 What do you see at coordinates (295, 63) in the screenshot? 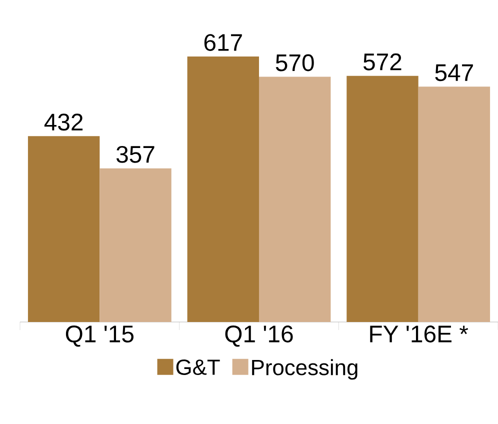
I see `data-label: 570` at bounding box center [295, 63].